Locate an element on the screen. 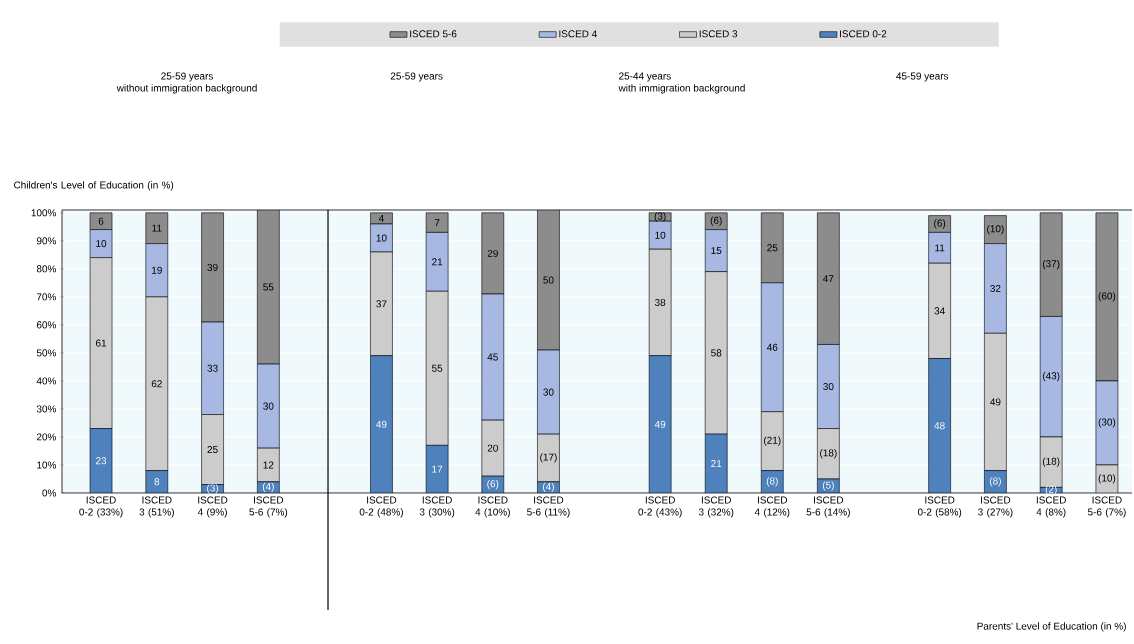 This screenshot has width=1134, height=644. legend-label: ISCED 4 is located at coordinates (578, 34).